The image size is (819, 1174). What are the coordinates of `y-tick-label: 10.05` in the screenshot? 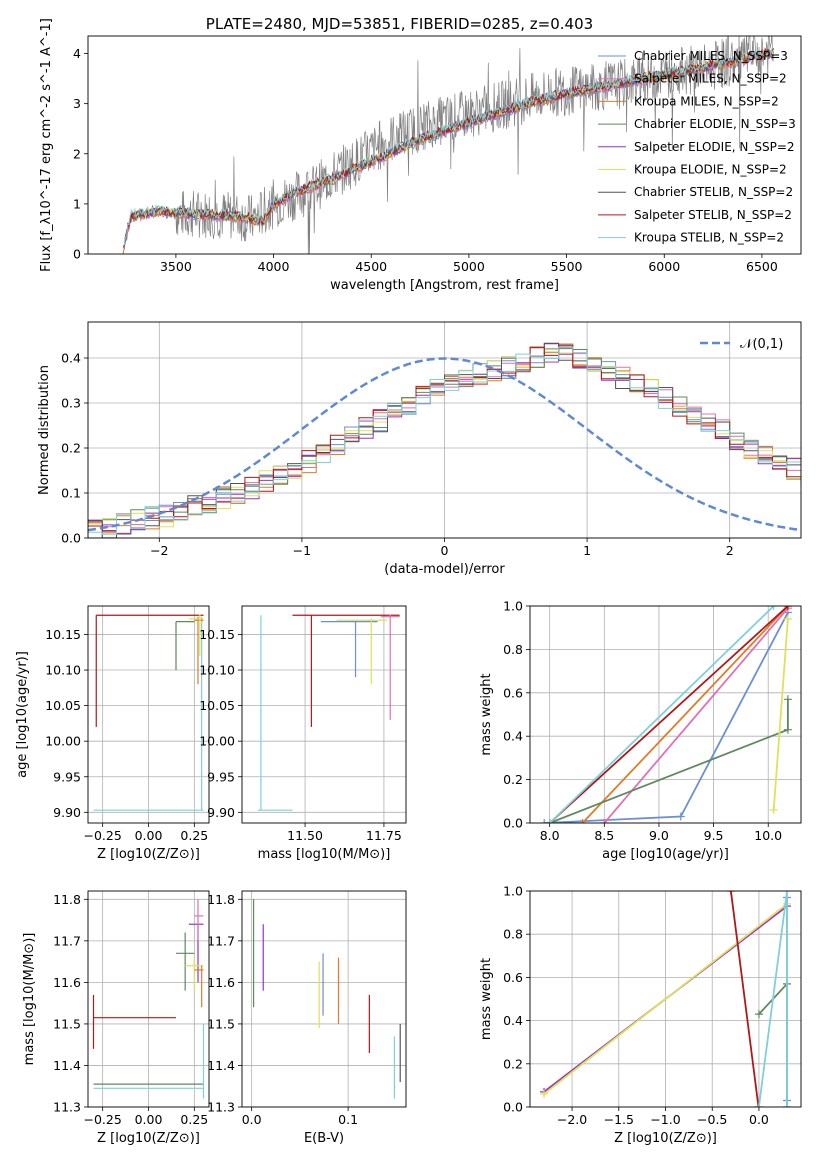 It's located at (63, 705).